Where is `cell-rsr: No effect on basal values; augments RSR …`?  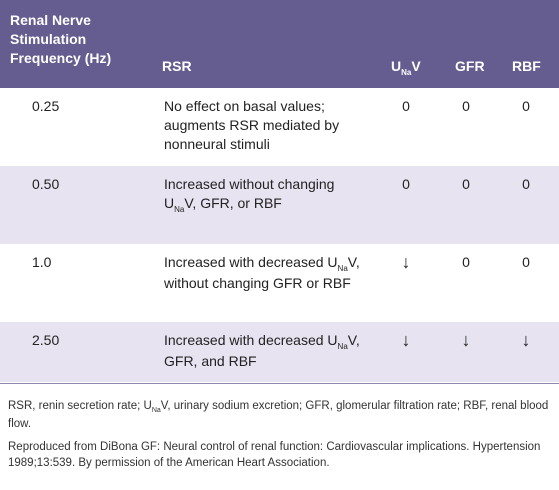 cell-rsr: No effect on basal values; augments RSR … is located at coordinates (252, 125).